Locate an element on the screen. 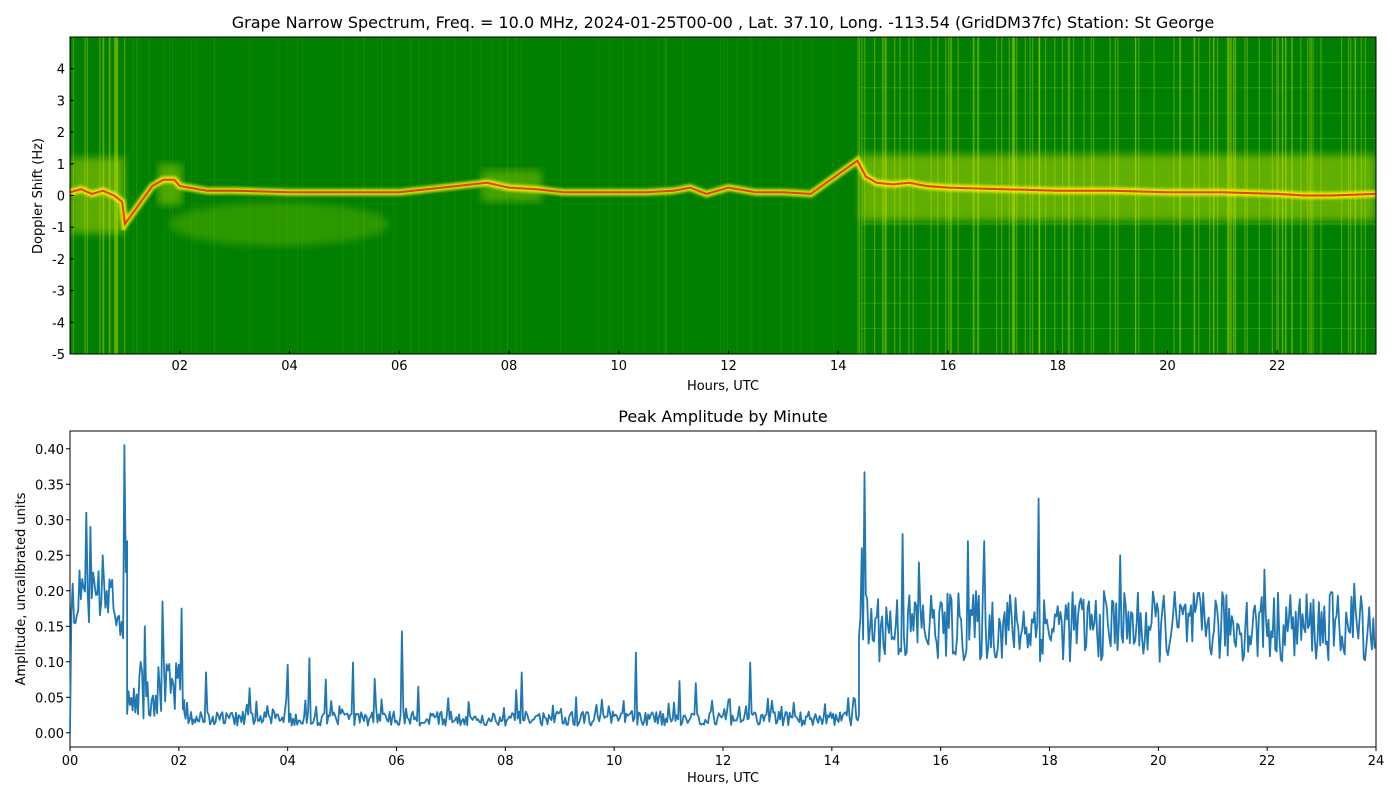 The image size is (1400, 800). amplitude-y-tick-label: 0.00 is located at coordinates (49, 734).